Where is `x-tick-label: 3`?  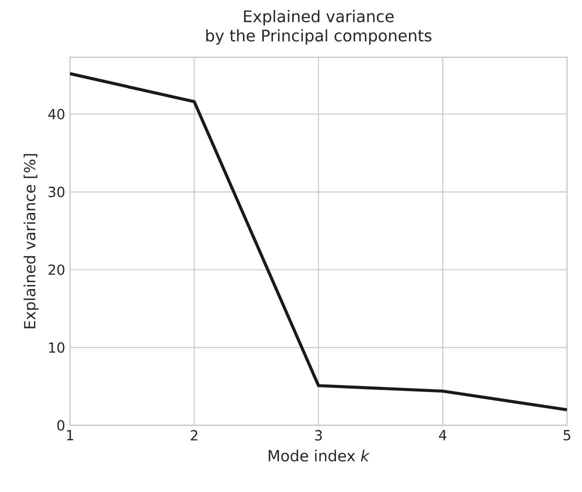
x-tick-label: 3 is located at coordinates (318, 435).